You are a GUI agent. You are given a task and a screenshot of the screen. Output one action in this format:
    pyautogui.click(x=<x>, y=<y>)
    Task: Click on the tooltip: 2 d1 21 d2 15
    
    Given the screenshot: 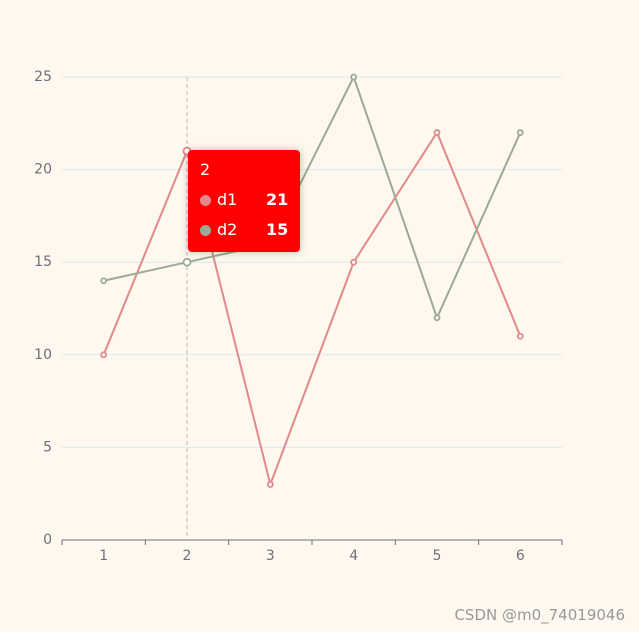 What is the action you would take?
    pyautogui.click(x=244, y=201)
    